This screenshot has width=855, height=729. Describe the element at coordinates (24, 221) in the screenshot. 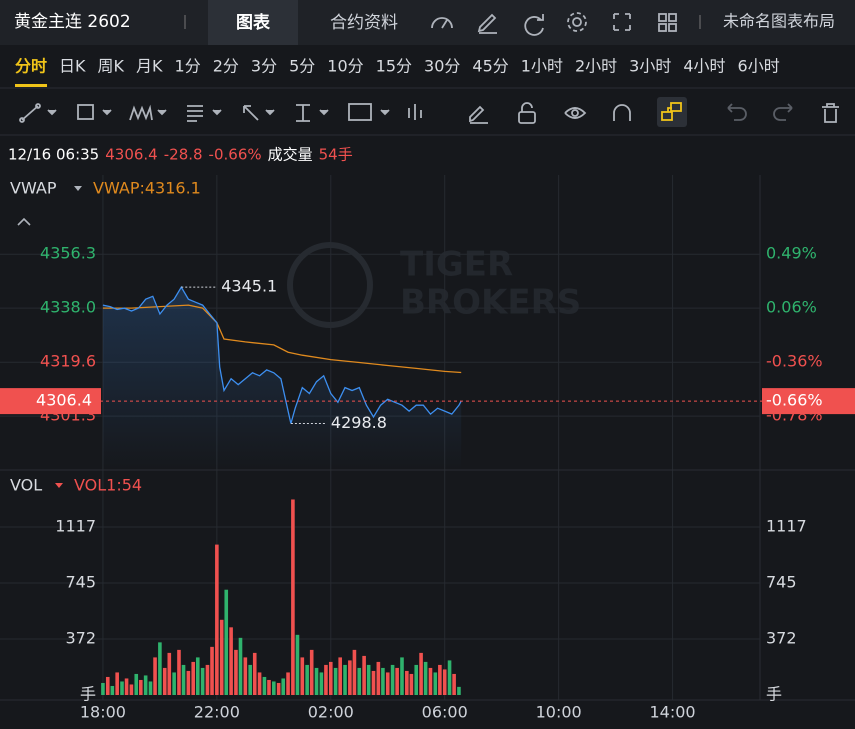

I see `collapse-icon` at that location.